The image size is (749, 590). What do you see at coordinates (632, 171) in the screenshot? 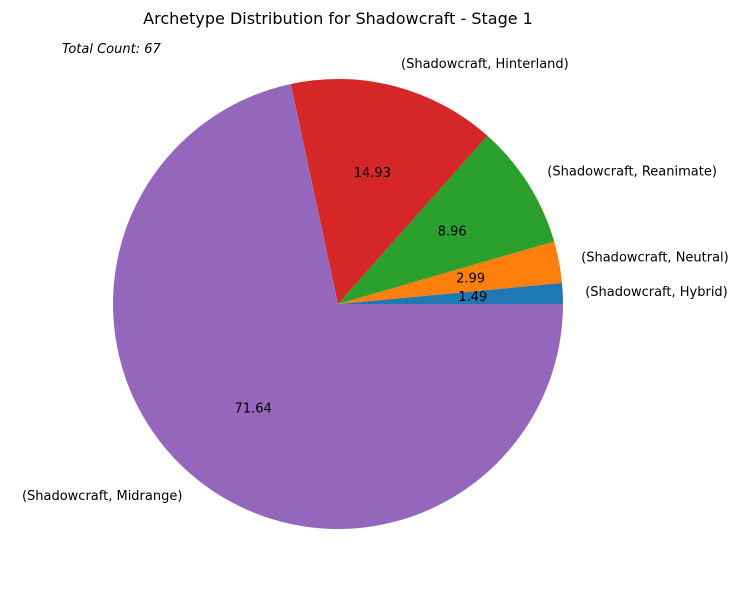
I see `category-label: (Shadowcraft, Reanimate)` at bounding box center [632, 171].